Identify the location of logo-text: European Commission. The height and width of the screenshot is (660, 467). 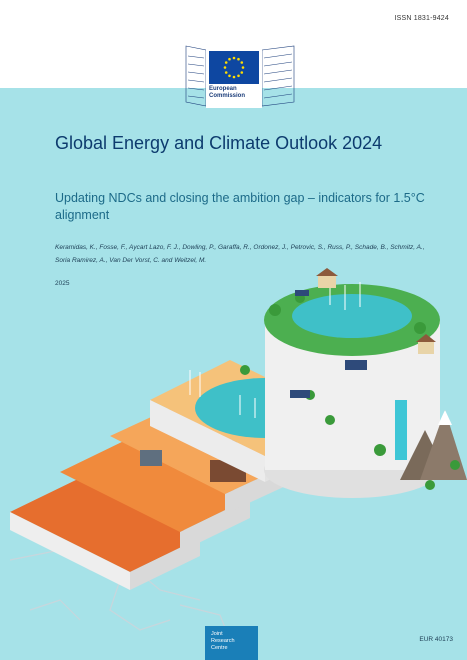
(227, 92).